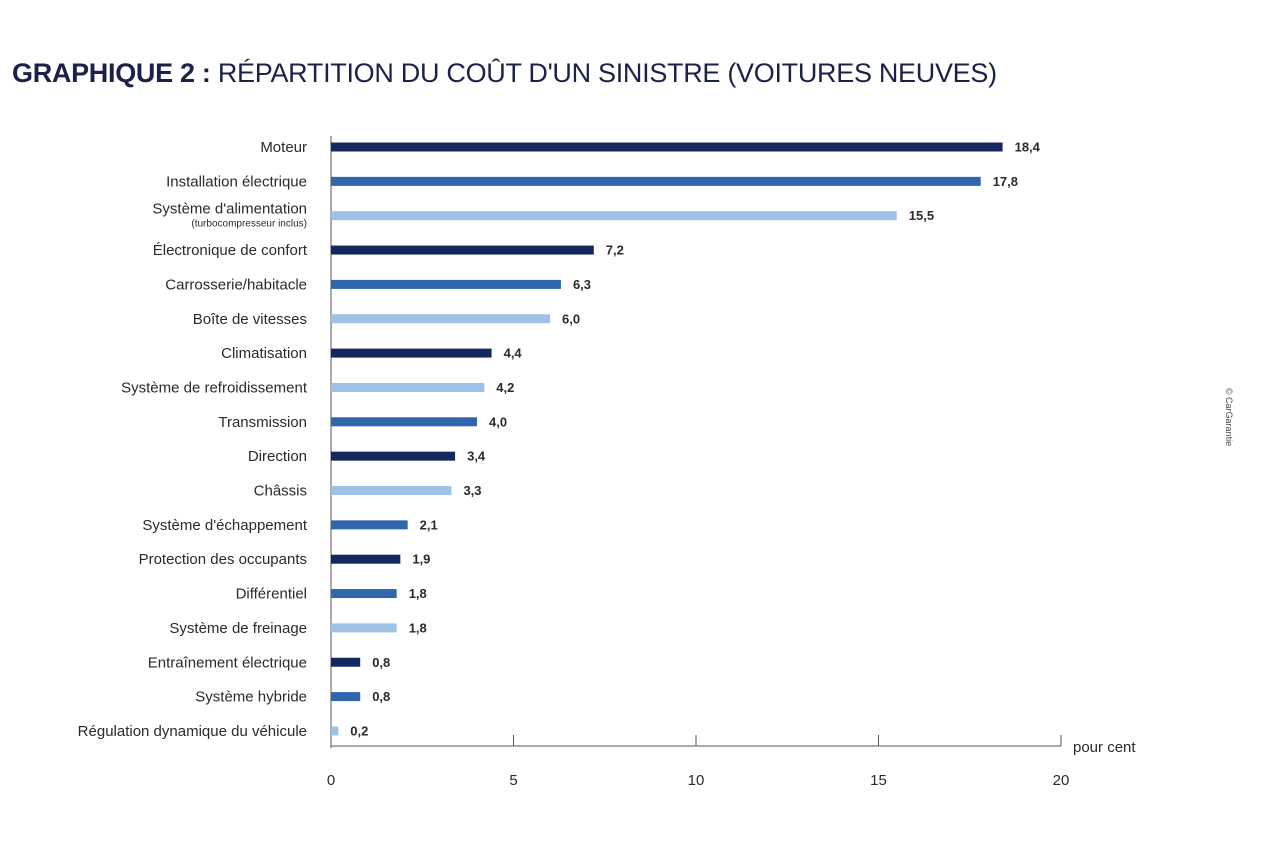 Image resolution: width=1280 pixels, height=853 pixels. Describe the element at coordinates (250, 319) in the screenshot. I see `category-label: Boîte de vitesses` at that location.